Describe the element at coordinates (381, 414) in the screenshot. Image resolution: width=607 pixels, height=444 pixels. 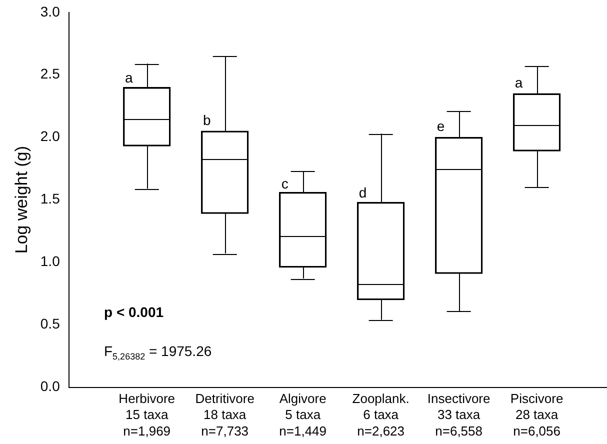
I see `x-tick-label: Zooplank. 6 taxa n=2,623` at that location.